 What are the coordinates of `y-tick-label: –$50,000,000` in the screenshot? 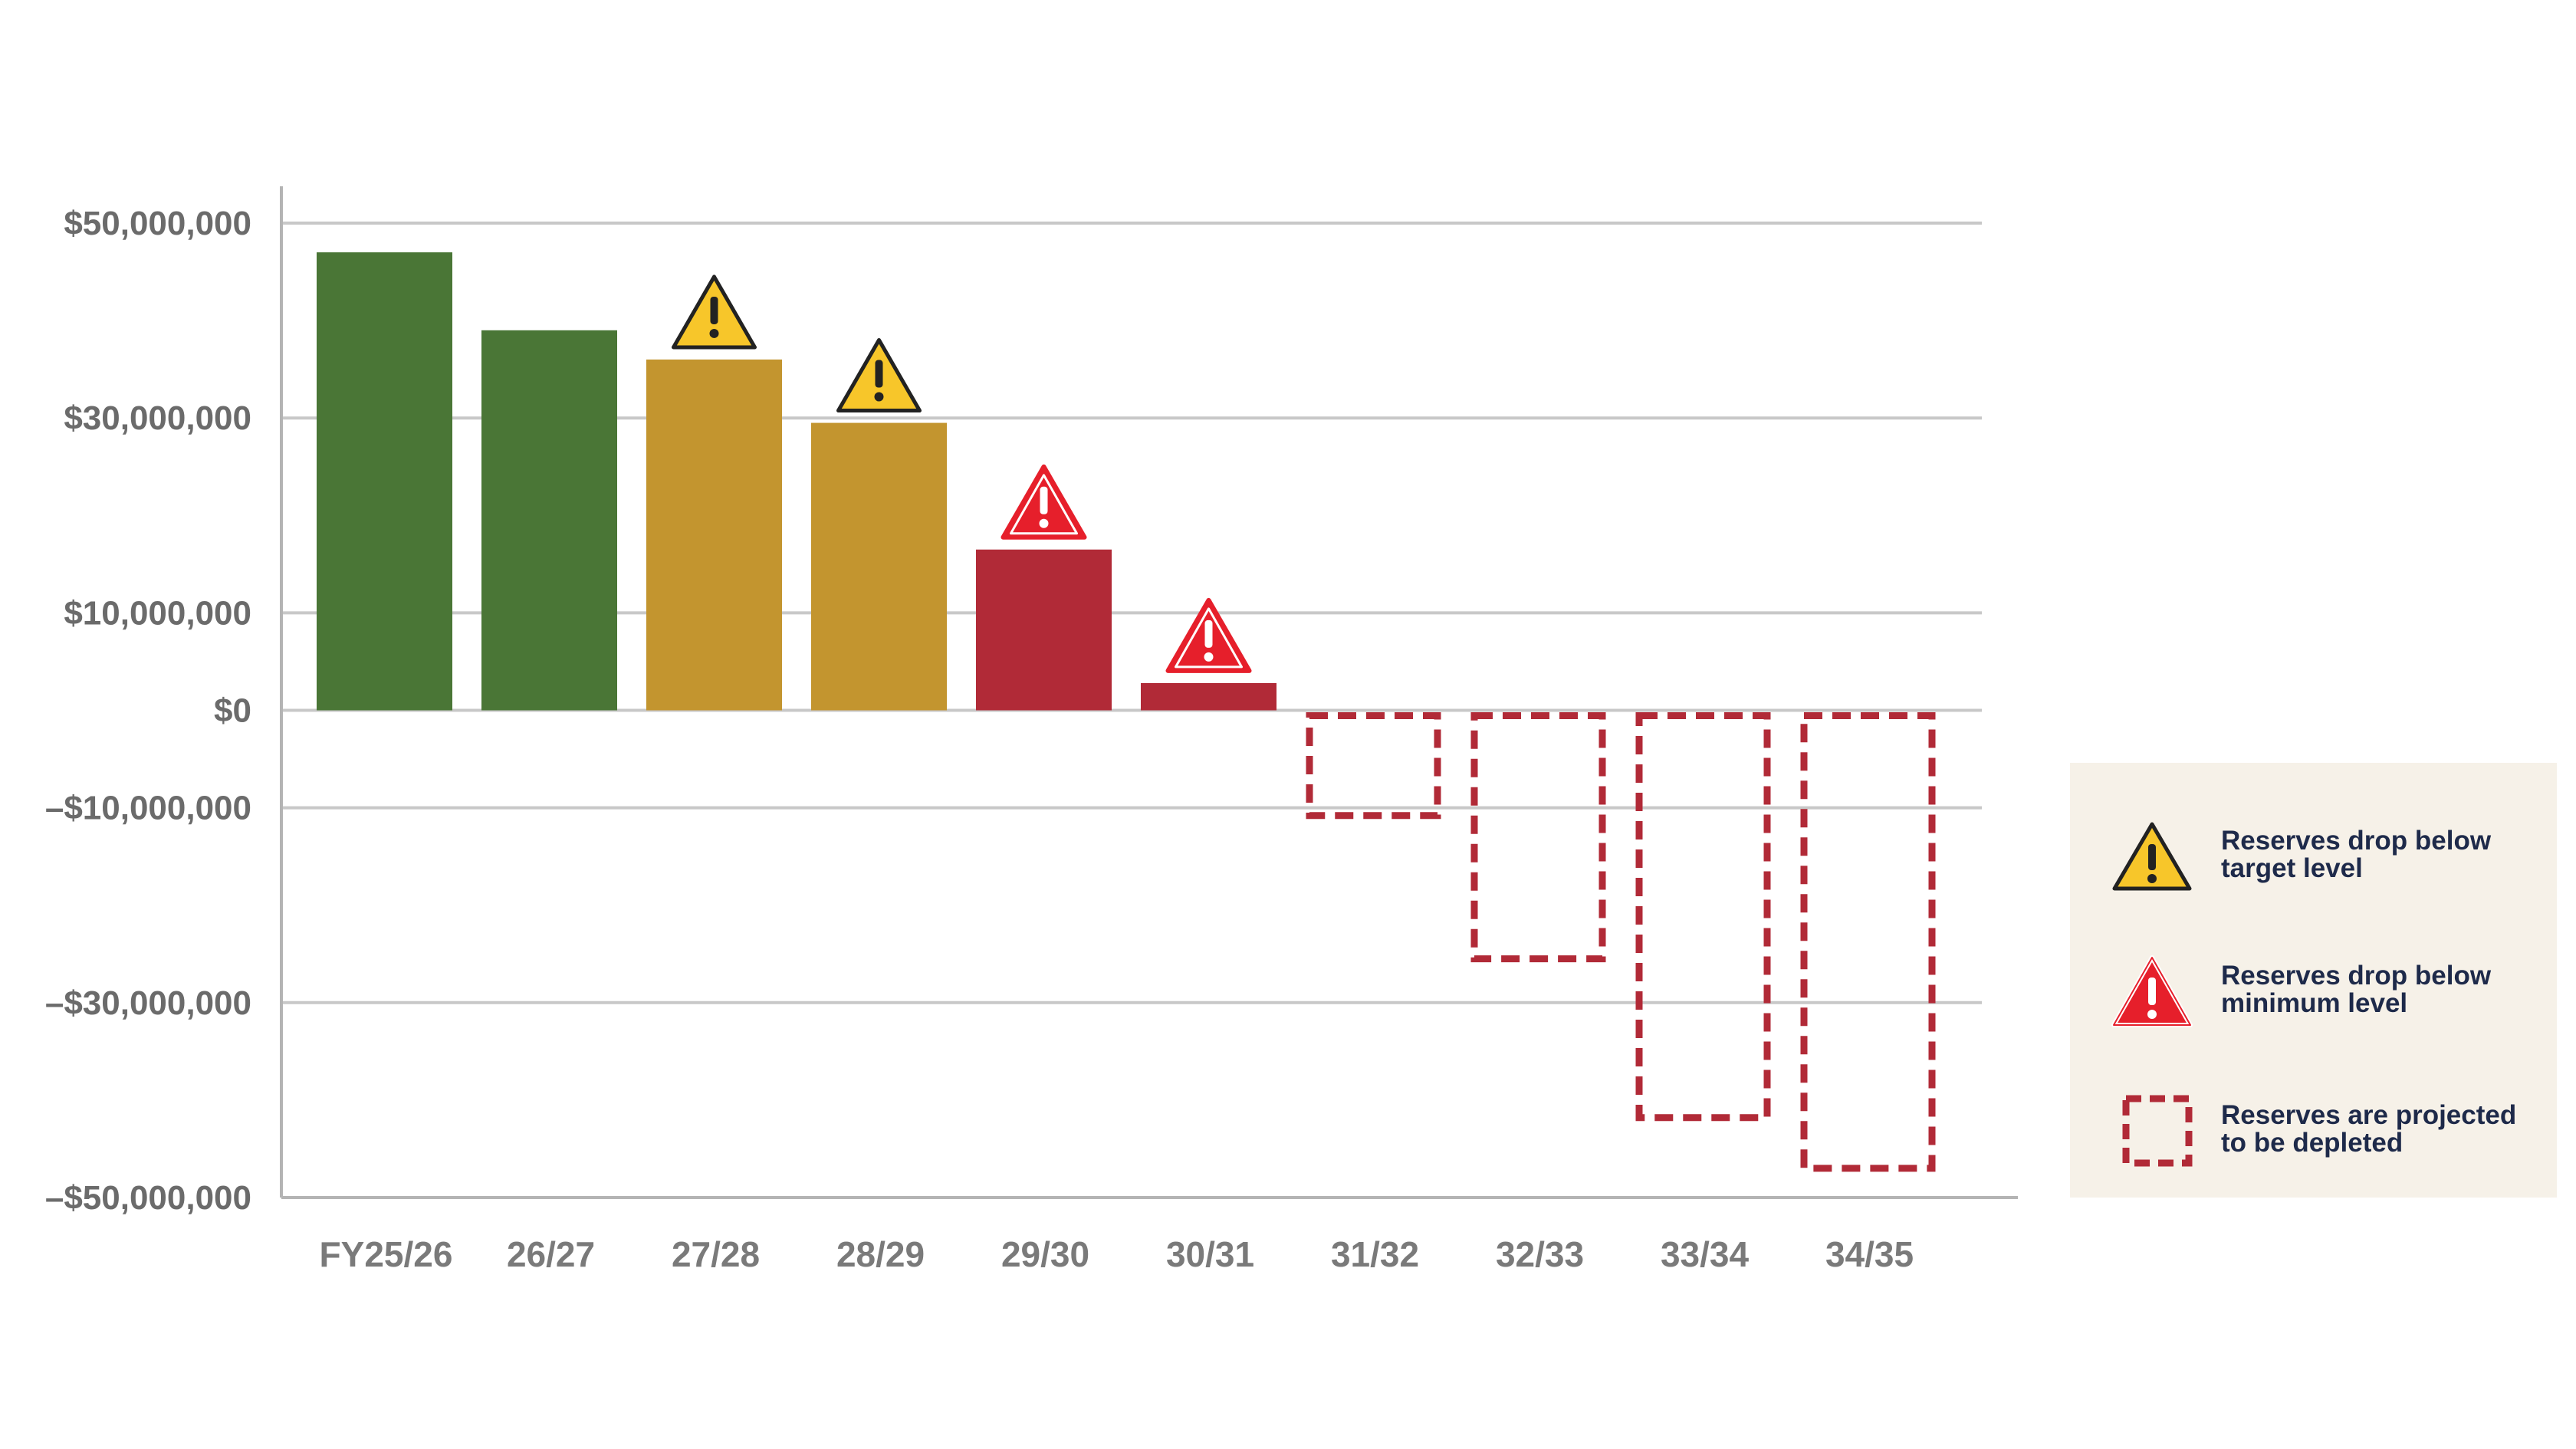 It's located at (148, 1198).